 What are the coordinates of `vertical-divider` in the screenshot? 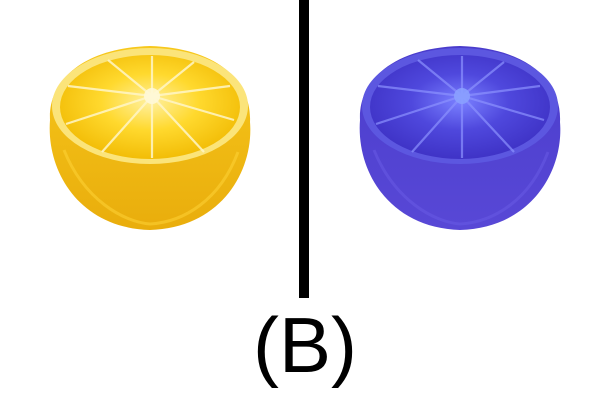 It's located at (304, 149).